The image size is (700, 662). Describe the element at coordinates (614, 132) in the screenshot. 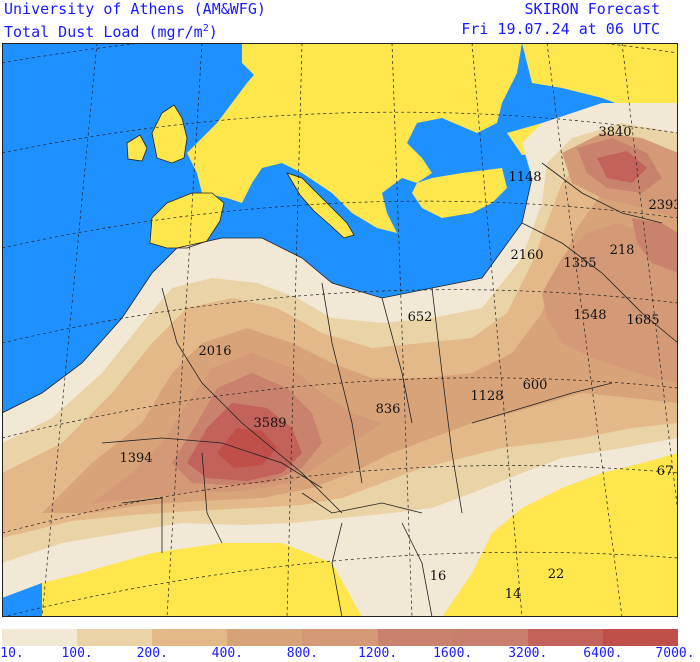

I see `value-label: 3840` at that location.